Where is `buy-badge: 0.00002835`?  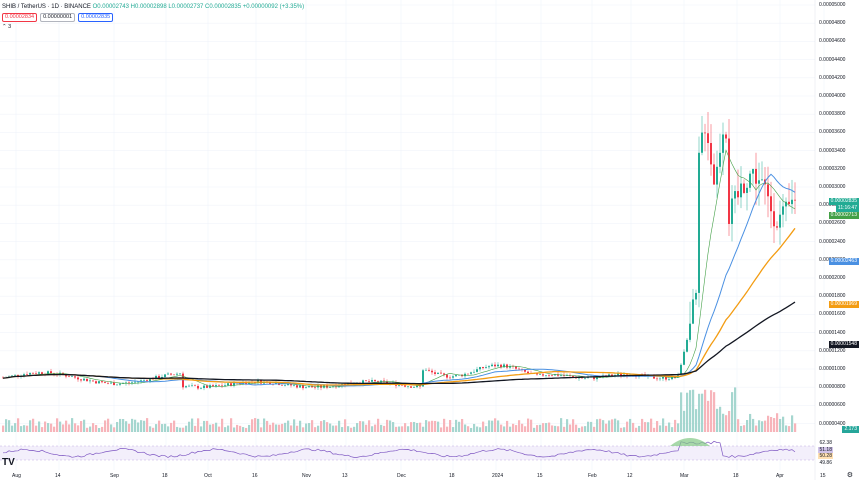 buy-badge: 0.00002835 is located at coordinates (96, 17).